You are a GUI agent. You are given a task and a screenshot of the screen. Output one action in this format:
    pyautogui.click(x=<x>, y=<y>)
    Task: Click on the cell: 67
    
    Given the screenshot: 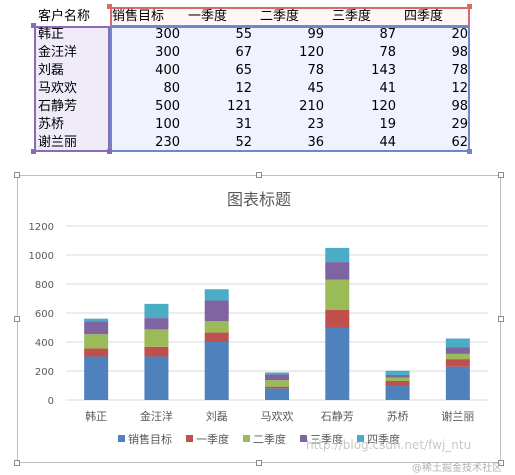 What is the action you would take?
    pyautogui.click(x=243, y=52)
    